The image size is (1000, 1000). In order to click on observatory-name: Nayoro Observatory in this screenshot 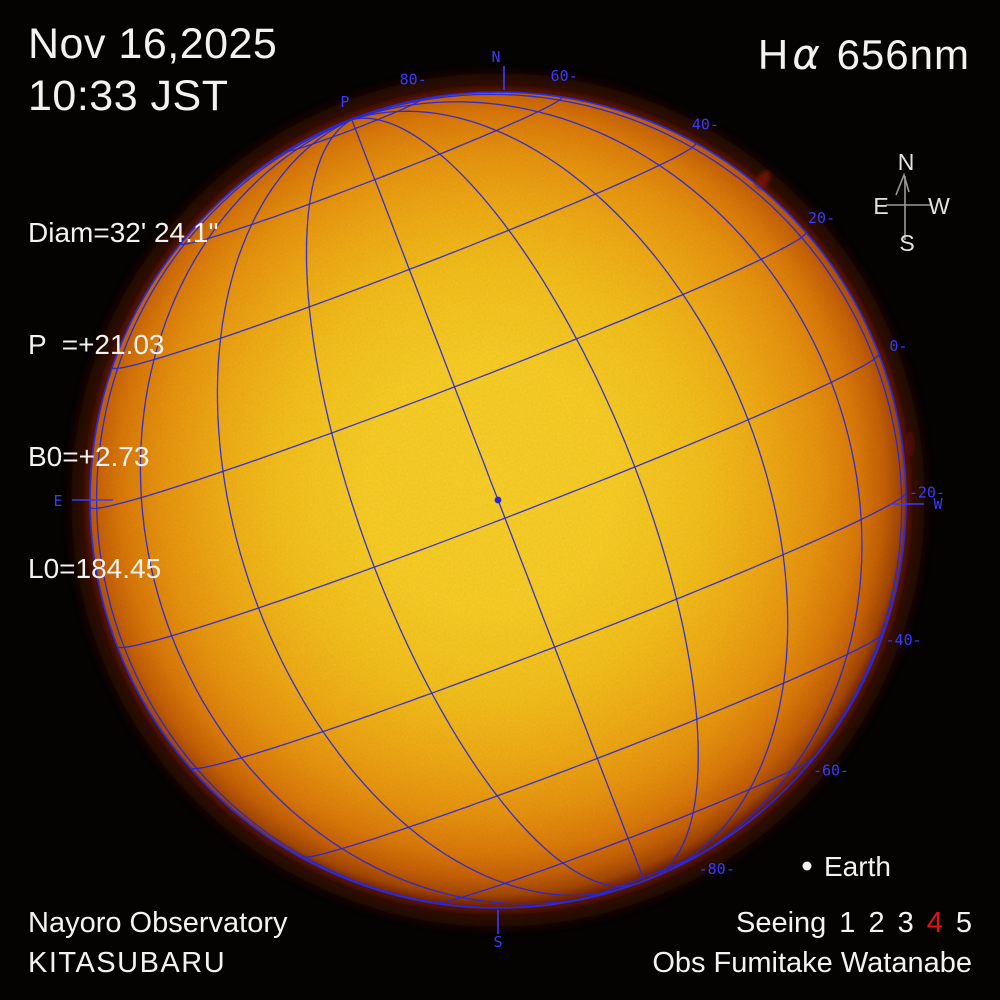, I will do `click(158, 923)`.